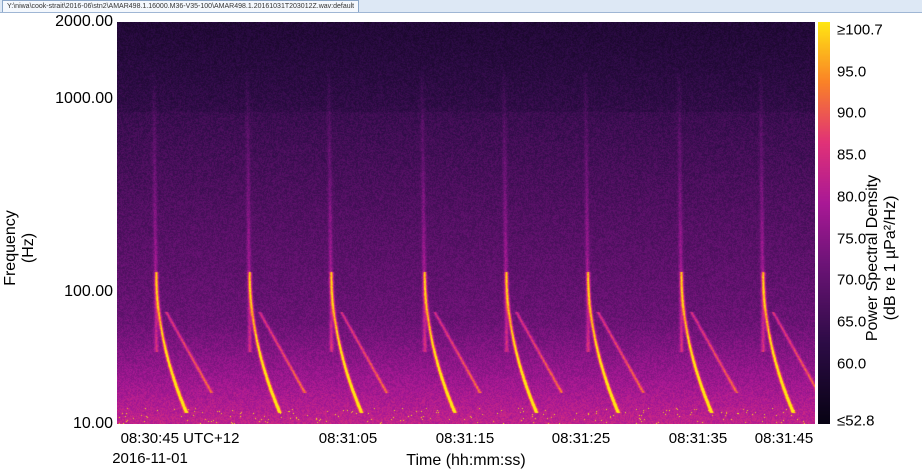 This screenshot has height=472, width=922. I want to click on x-date-label: 2016-11-01, so click(150, 458).